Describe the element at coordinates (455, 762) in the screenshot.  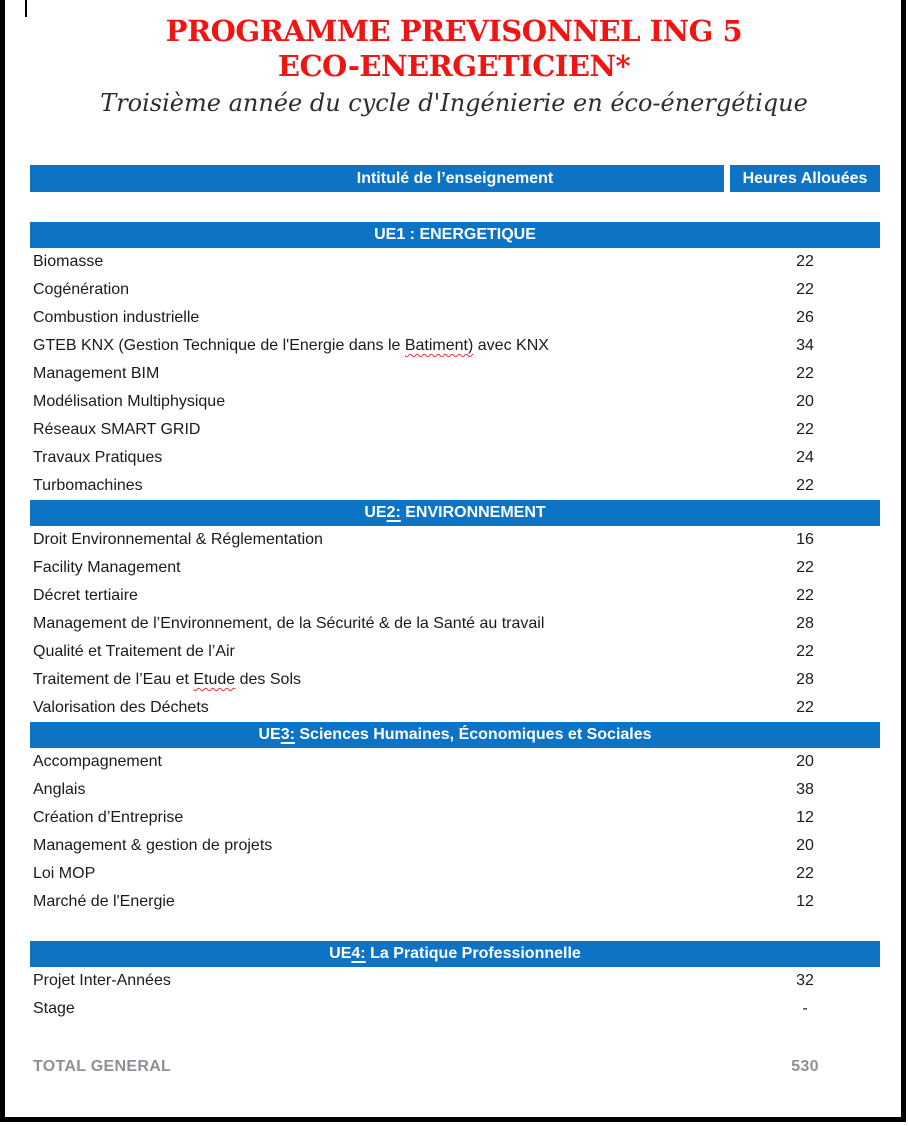
I see `course-row: Accompagnement 20` at that location.